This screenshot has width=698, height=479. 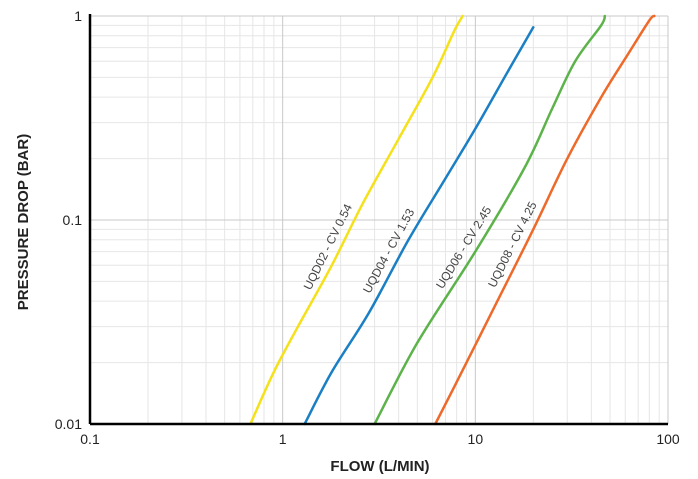 I want to click on x-tick-label: 100, so click(x=668, y=439).